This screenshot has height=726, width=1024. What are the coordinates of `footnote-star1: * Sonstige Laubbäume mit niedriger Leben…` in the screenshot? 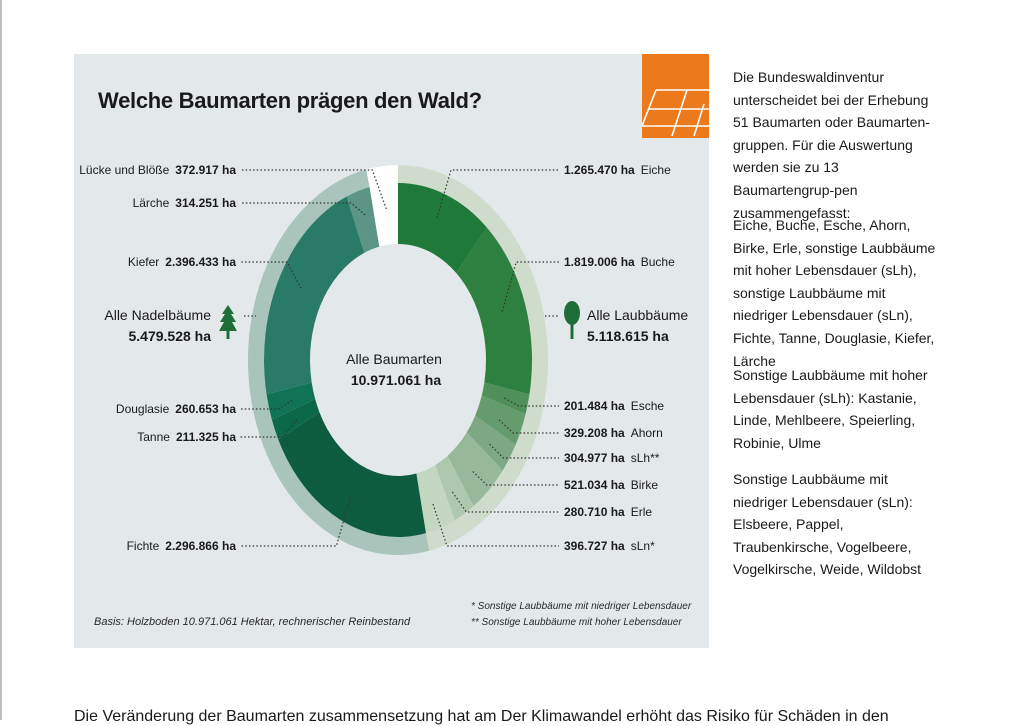 It's located at (581, 606).